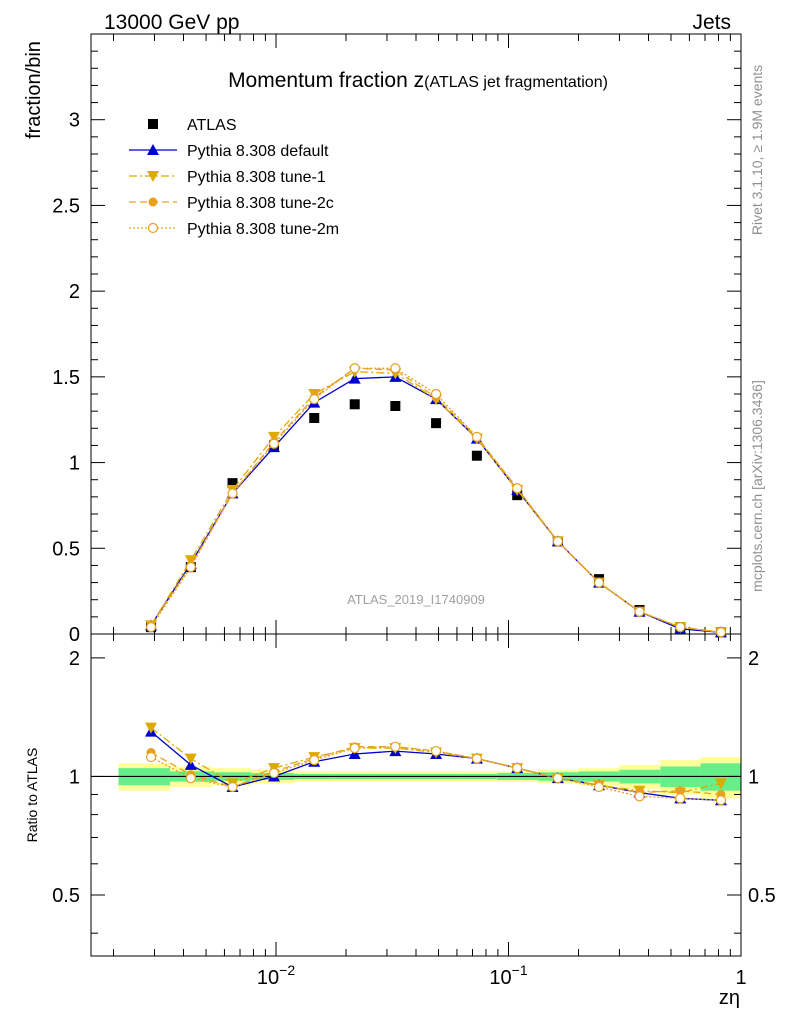 The width and height of the screenshot is (786, 1029). I want to click on legend-label: Pythia 8.308 tune-1, so click(256, 177).